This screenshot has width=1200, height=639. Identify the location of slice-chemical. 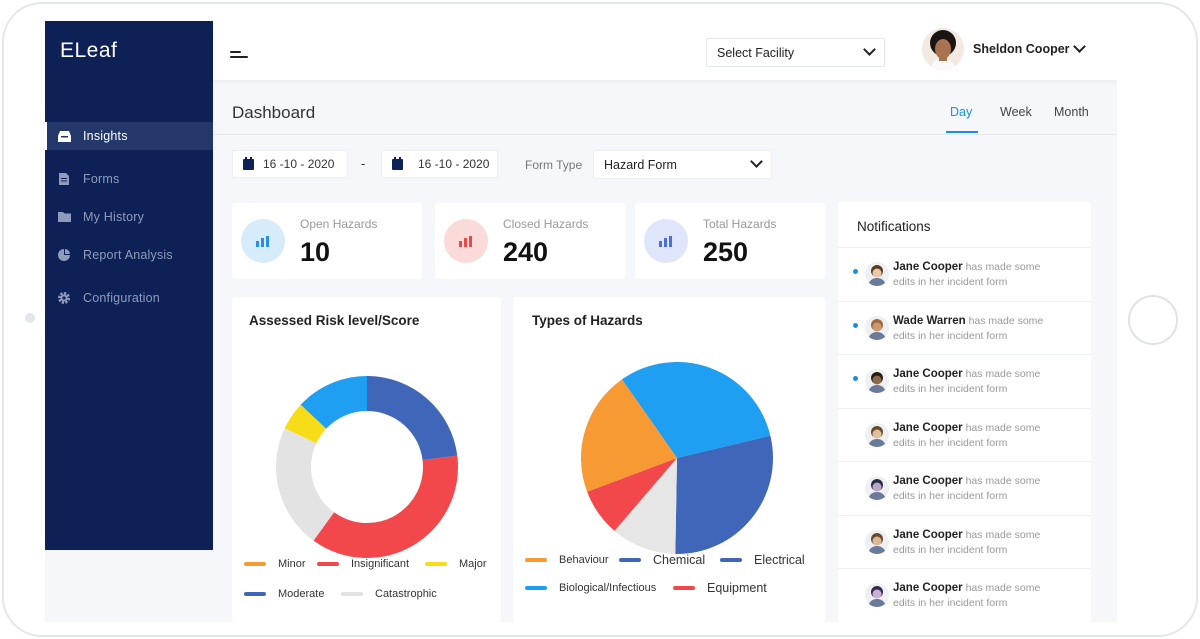
(645, 506).